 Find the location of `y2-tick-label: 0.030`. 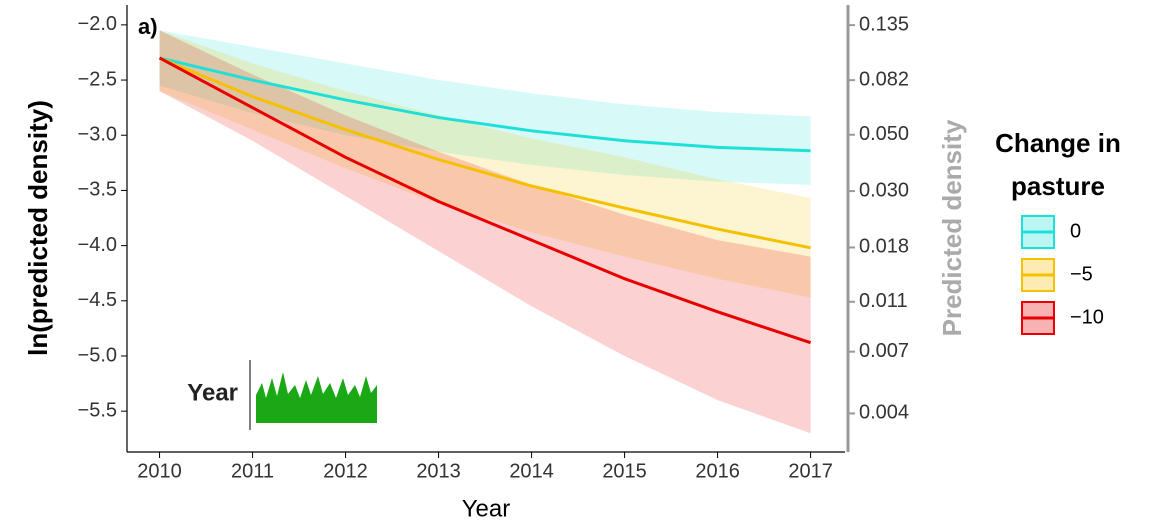

y2-tick-label: 0.030 is located at coordinates (884, 190).